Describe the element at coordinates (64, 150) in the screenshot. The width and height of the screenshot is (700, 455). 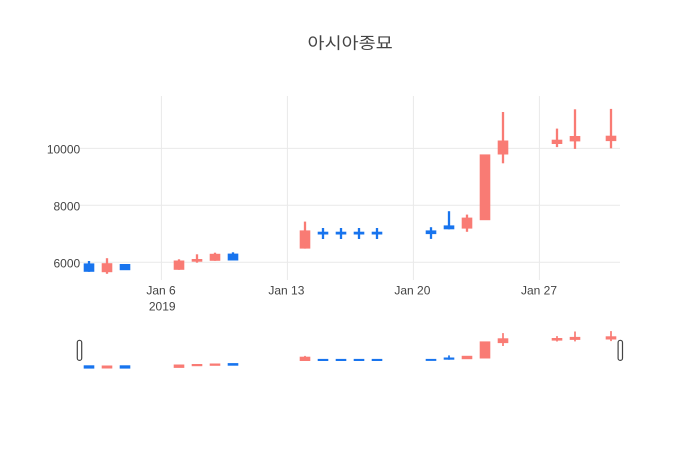
I see `svg-text: 10000` at that location.